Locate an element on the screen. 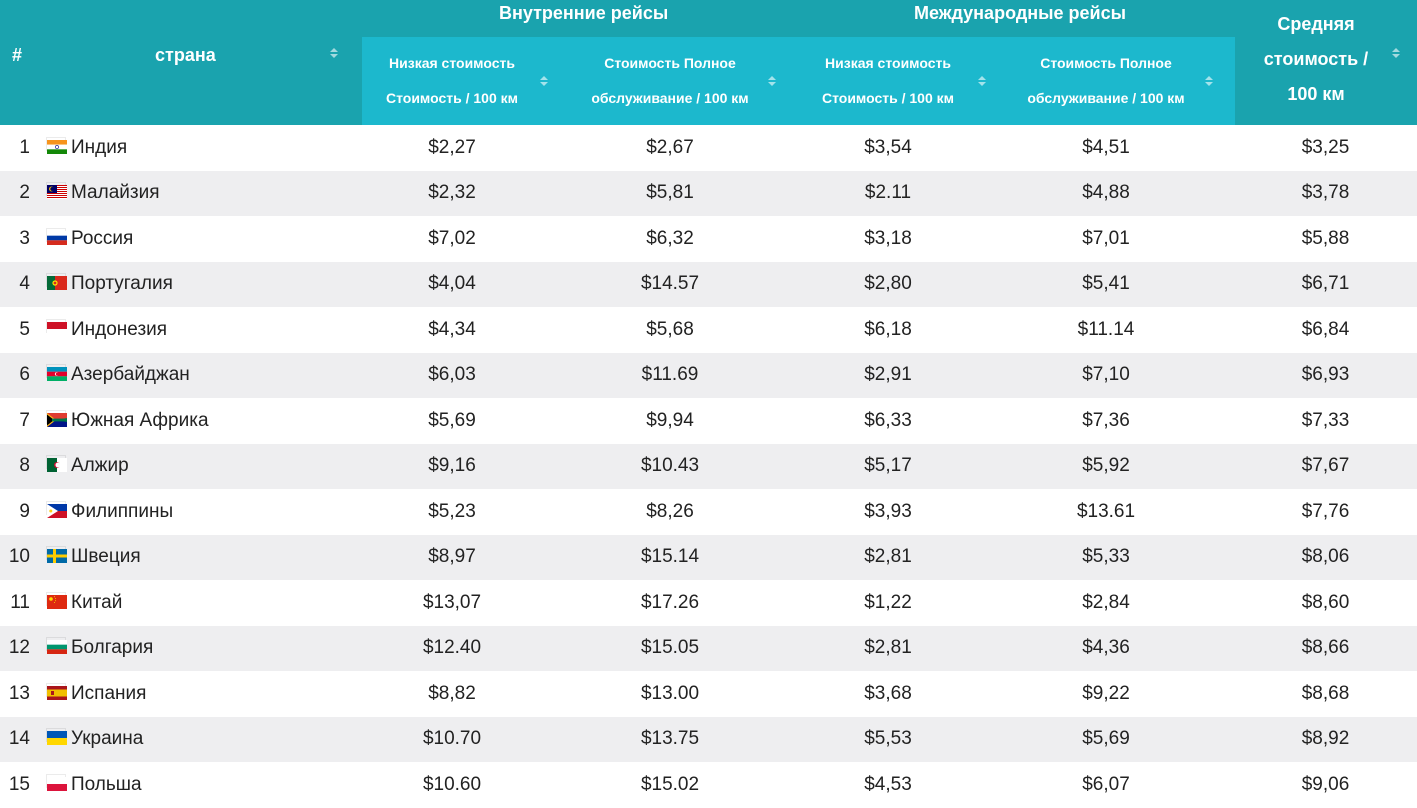 Image resolution: width=1417 pixels, height=808 pixels. international-full-service-sort-icon is located at coordinates (1209, 81).